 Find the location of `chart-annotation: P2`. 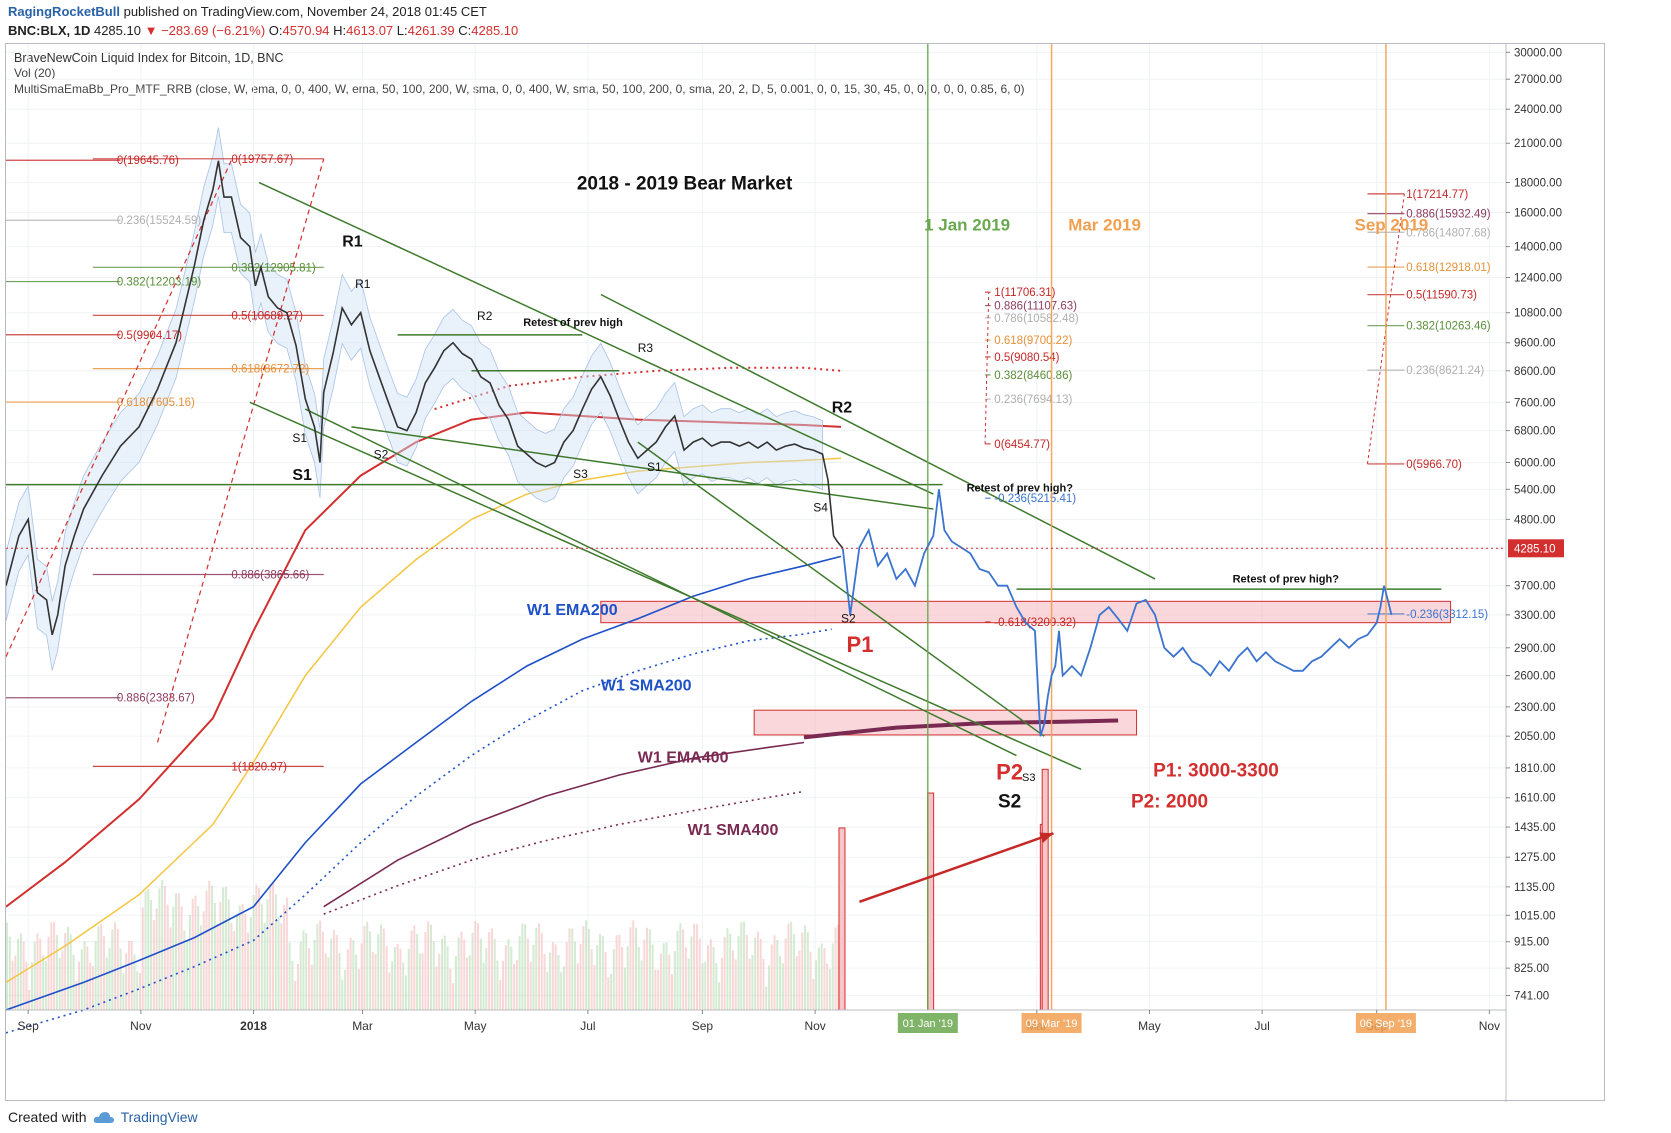

chart-annotation: P2 is located at coordinates (1009, 771).